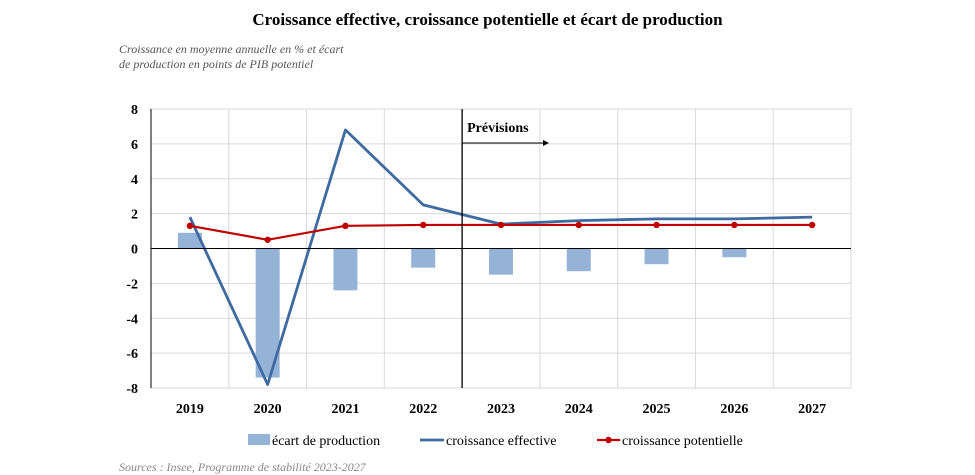  I want to click on x-tick-label-2019: 2019, so click(190, 409).